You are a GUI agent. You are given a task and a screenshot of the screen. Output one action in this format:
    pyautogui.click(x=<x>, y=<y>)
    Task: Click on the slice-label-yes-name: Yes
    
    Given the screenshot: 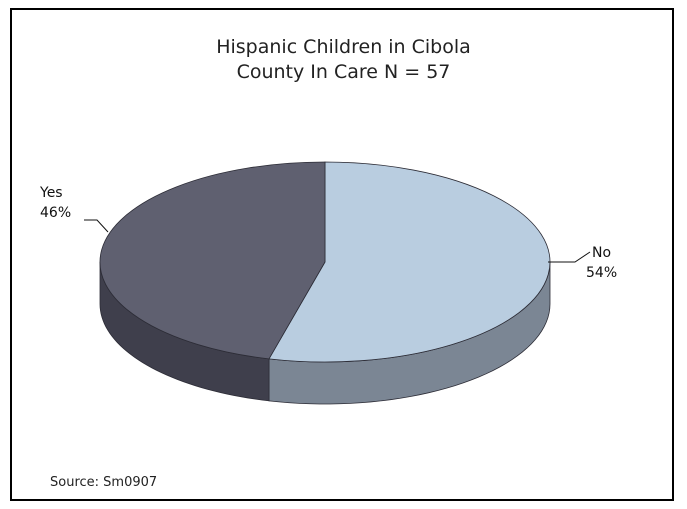 What is the action you would take?
    pyautogui.click(x=51, y=193)
    